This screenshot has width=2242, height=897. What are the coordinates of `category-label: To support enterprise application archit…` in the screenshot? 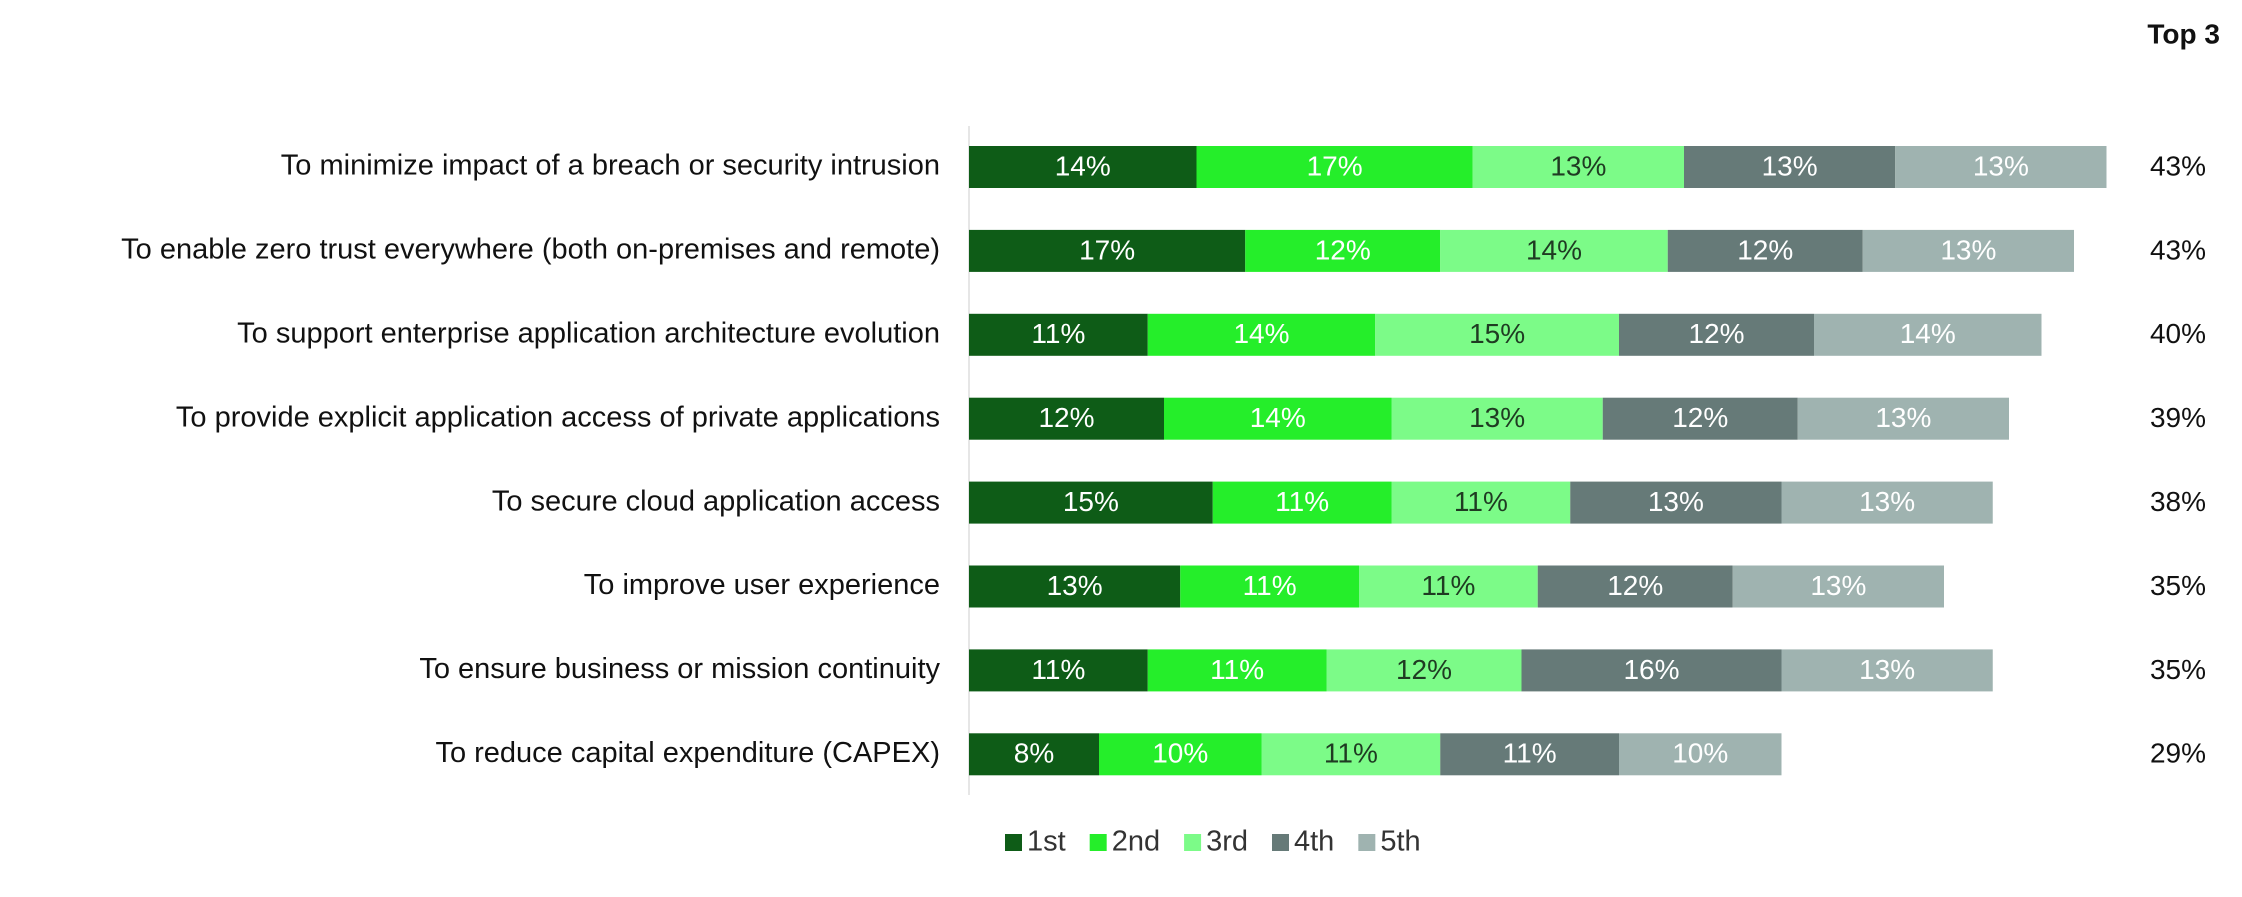 It's located at (588, 333).